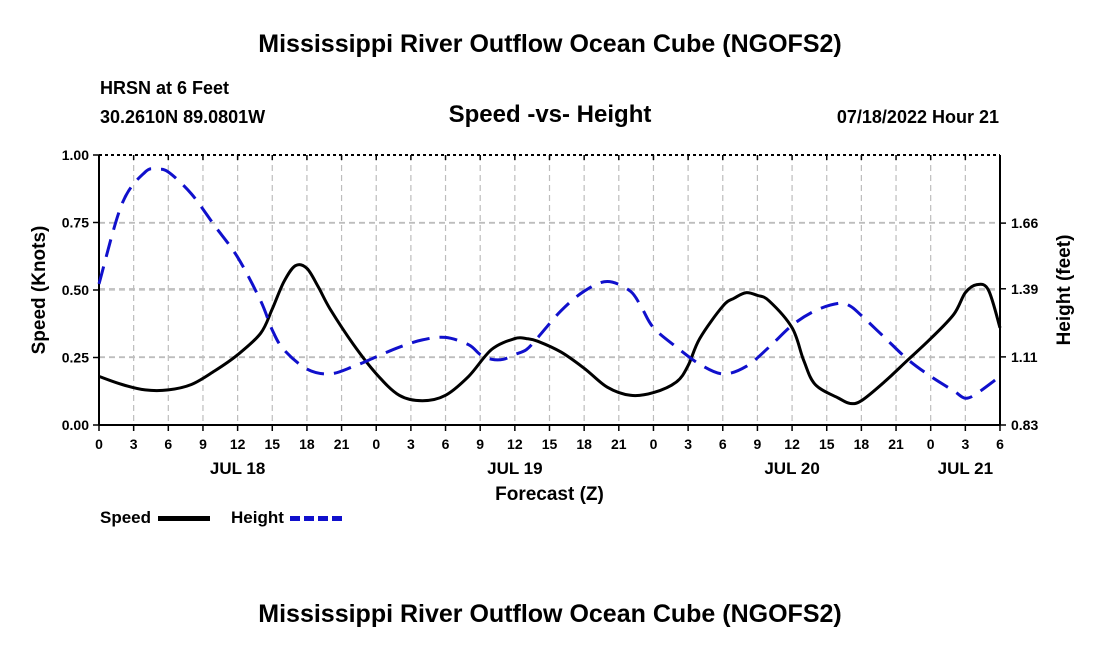 The height and width of the screenshot is (650, 1100). What do you see at coordinates (183, 519) in the screenshot?
I see `legend-speed-swatch` at bounding box center [183, 519].